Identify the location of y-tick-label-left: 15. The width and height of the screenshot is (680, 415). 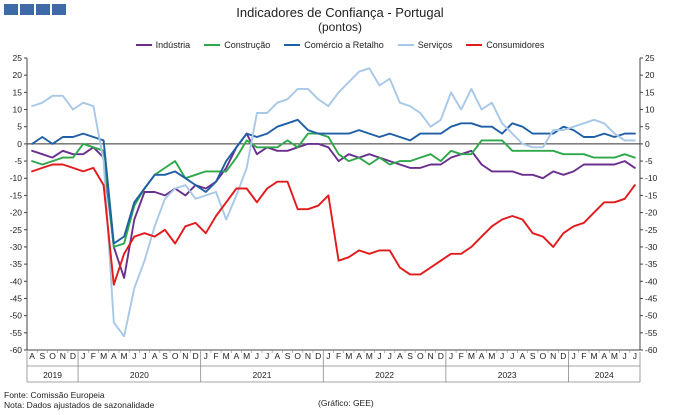
(18, 92).